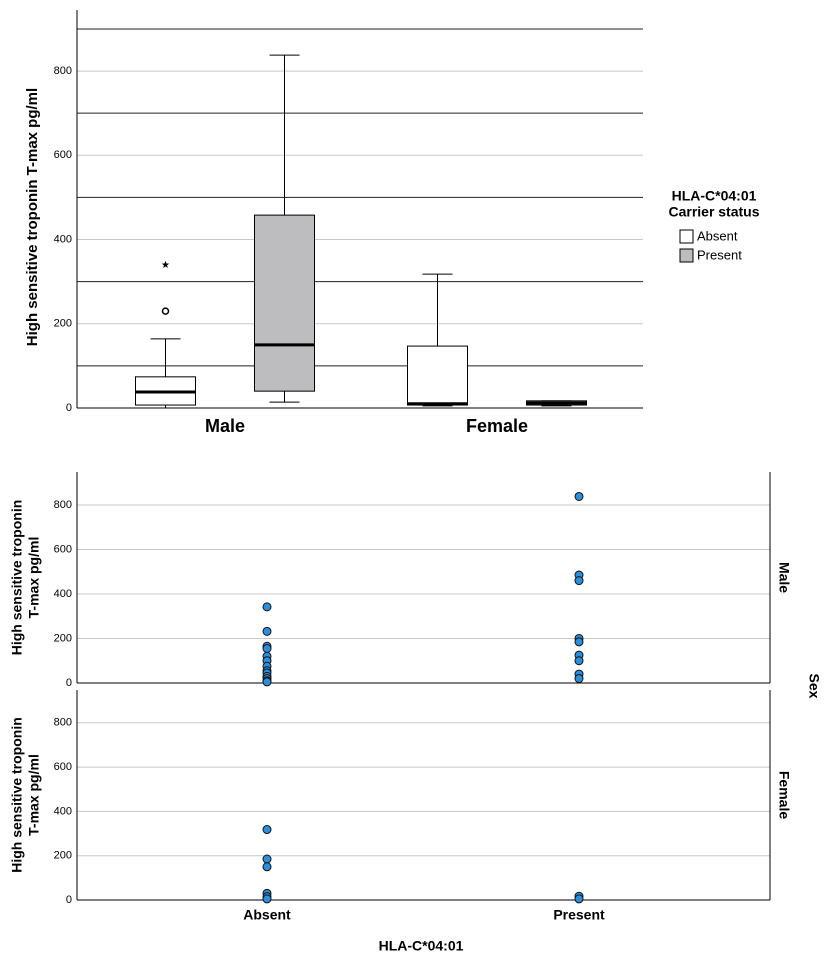 The height and width of the screenshot is (968, 824). What do you see at coordinates (784, 795) in the screenshot?
I see `facet-label: Female` at bounding box center [784, 795].